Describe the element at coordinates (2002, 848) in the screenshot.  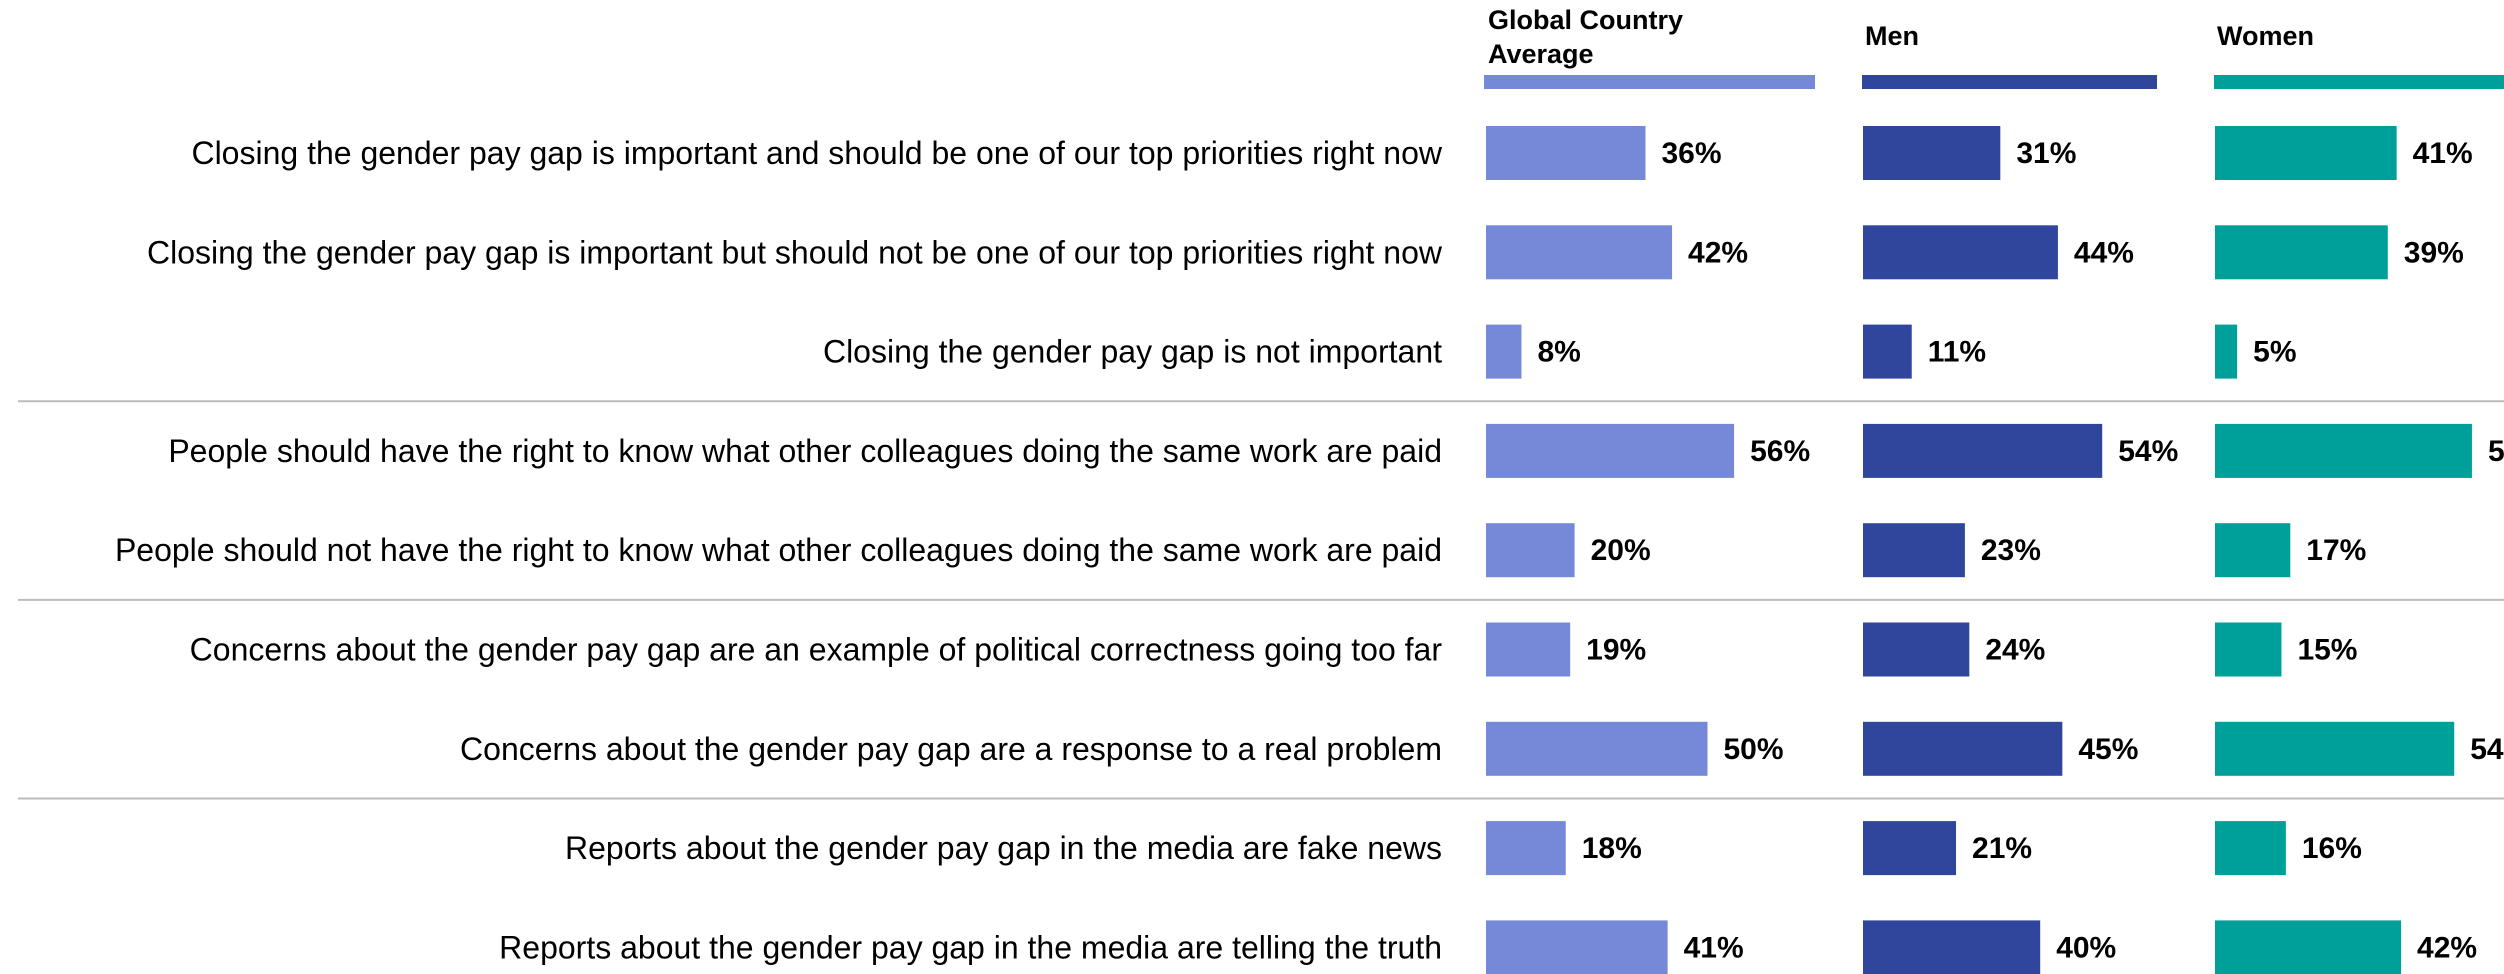
I see `value-label: 21%` at that location.